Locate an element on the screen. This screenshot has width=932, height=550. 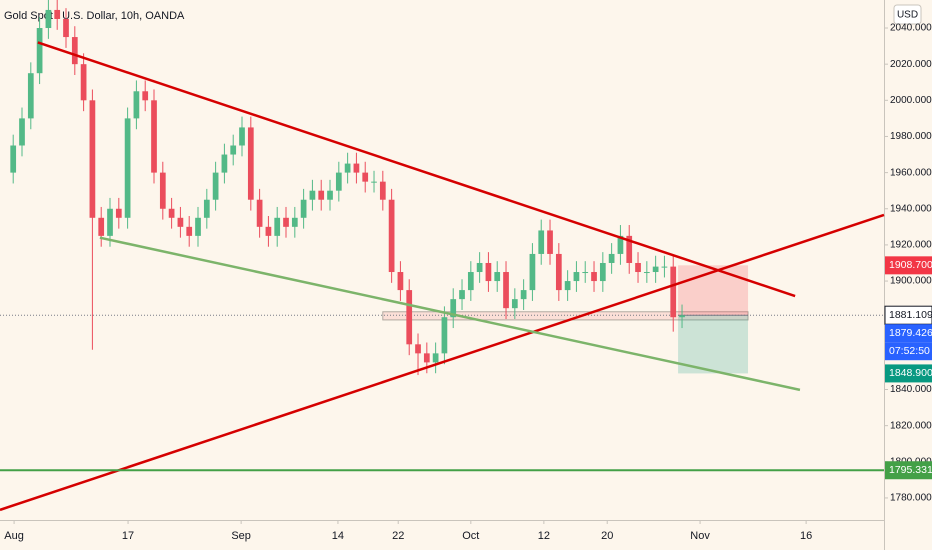
chart-title: Gold Spot / U.S. Dollar, 10h, OANDA is located at coordinates (94, 16).